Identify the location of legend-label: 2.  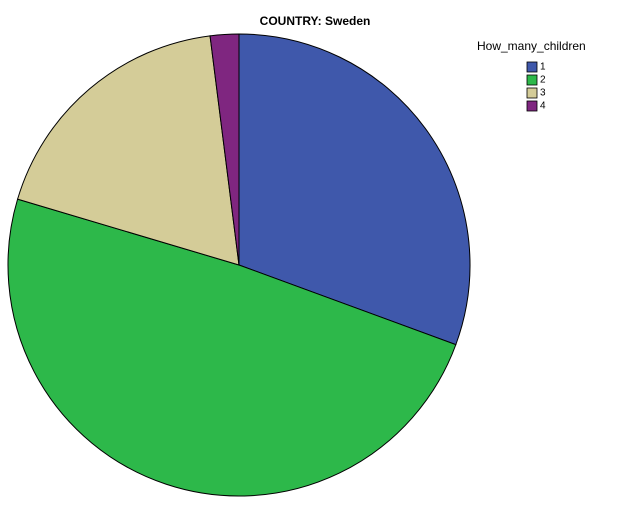
(543, 80).